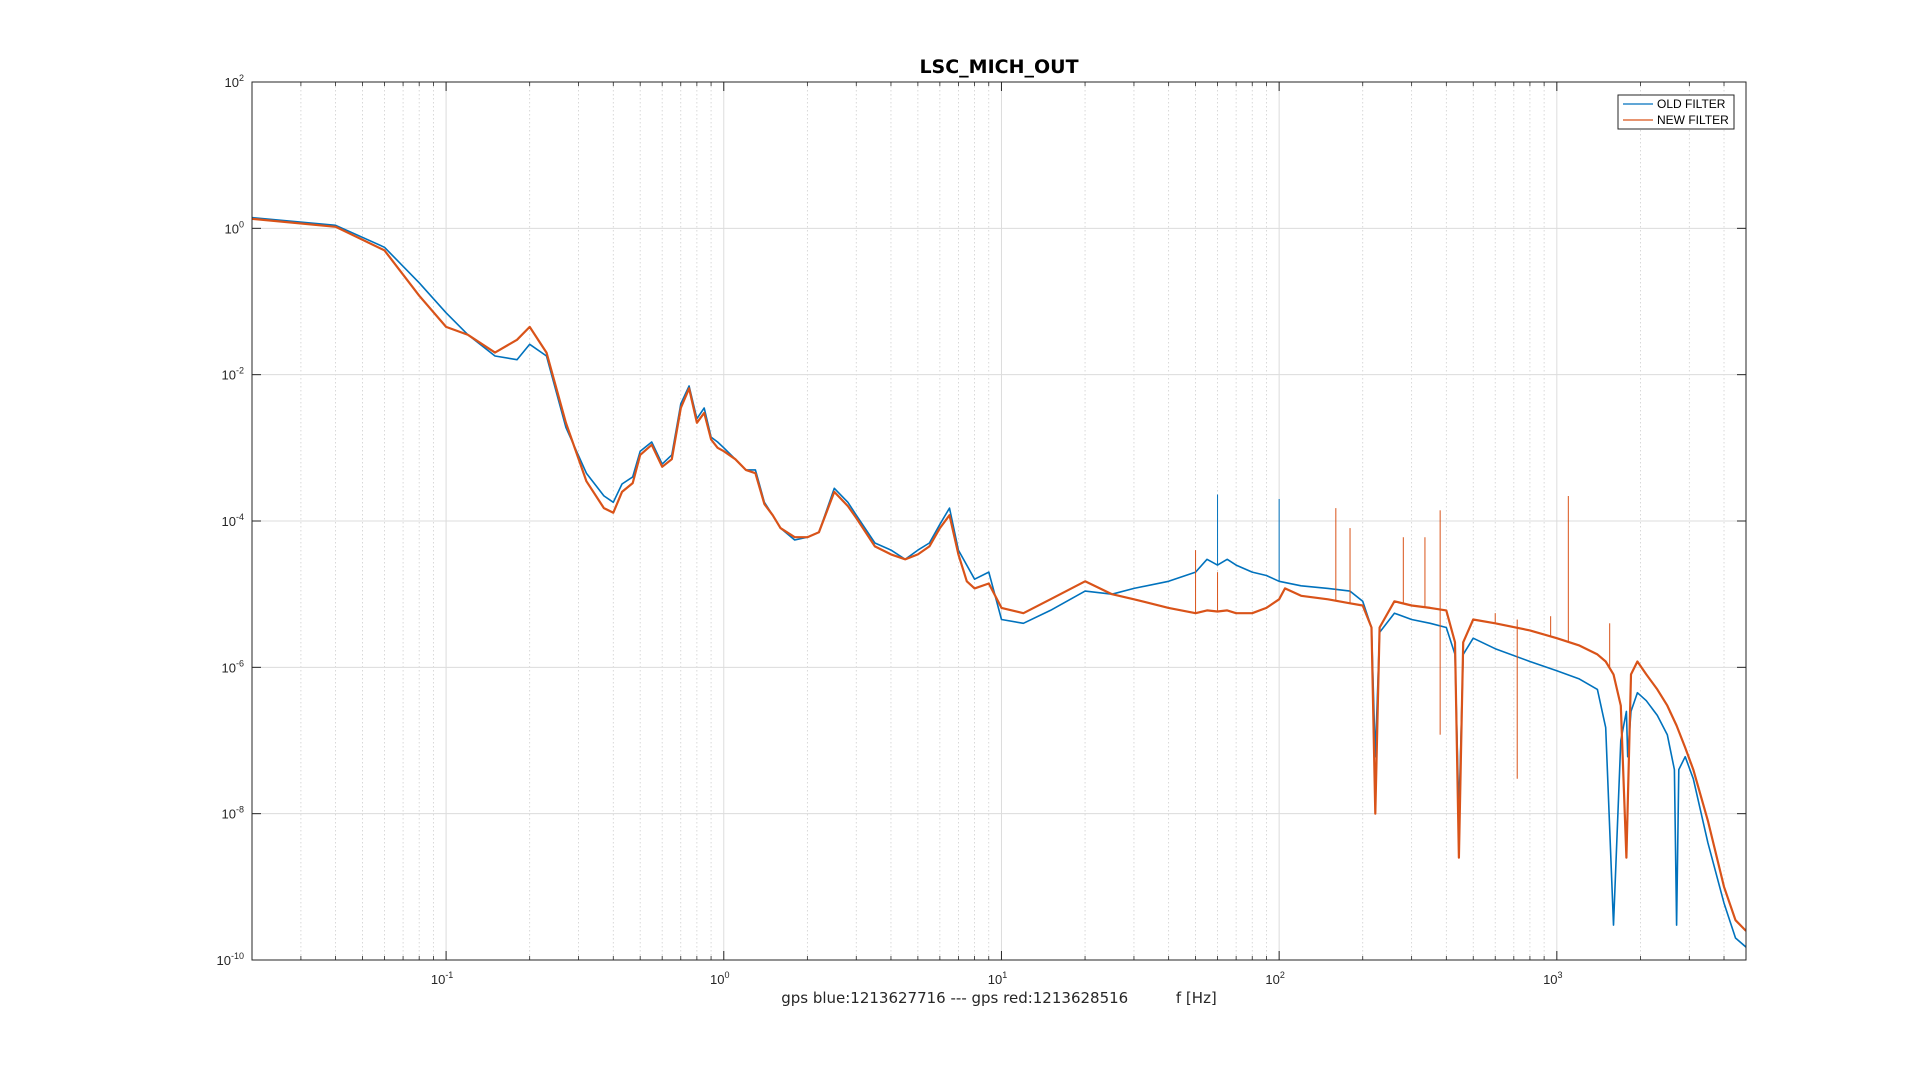  I want to click on legend-label-new-filter: NEW FILTER, so click(1693, 120).